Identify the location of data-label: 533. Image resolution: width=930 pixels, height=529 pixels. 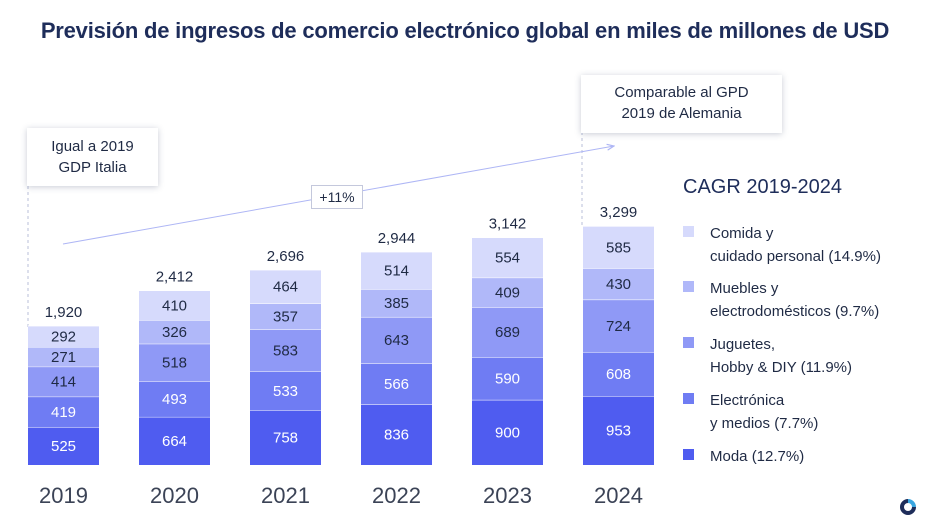
(285, 391).